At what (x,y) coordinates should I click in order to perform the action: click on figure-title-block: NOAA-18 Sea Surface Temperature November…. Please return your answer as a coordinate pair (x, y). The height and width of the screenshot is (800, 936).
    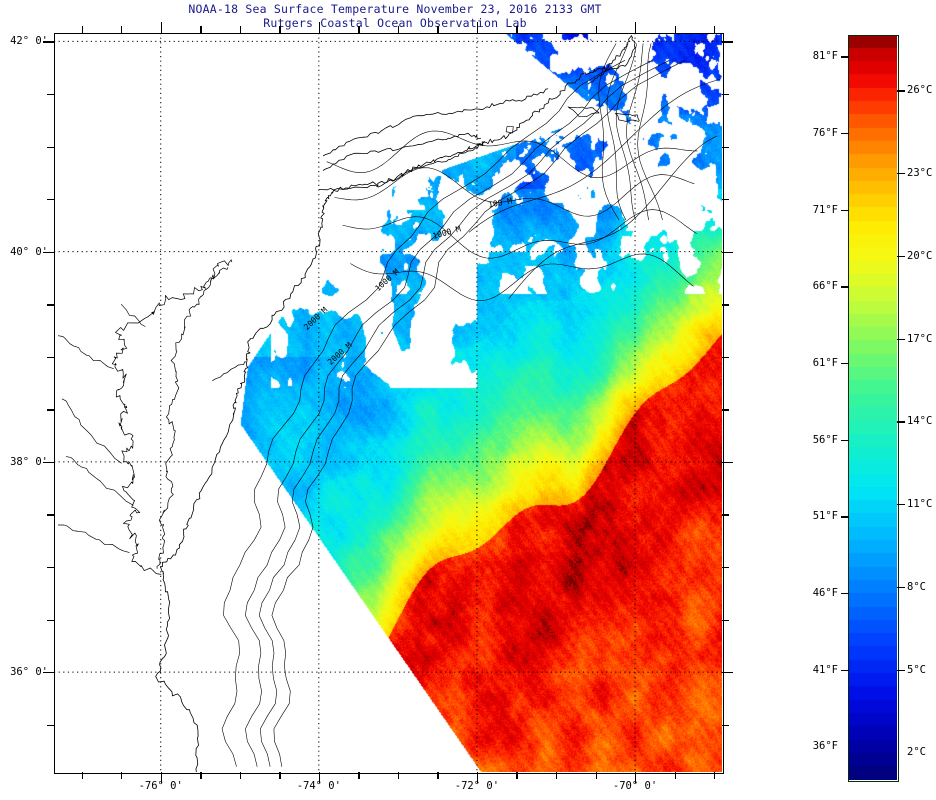
    Looking at the image, I should click on (395, 16).